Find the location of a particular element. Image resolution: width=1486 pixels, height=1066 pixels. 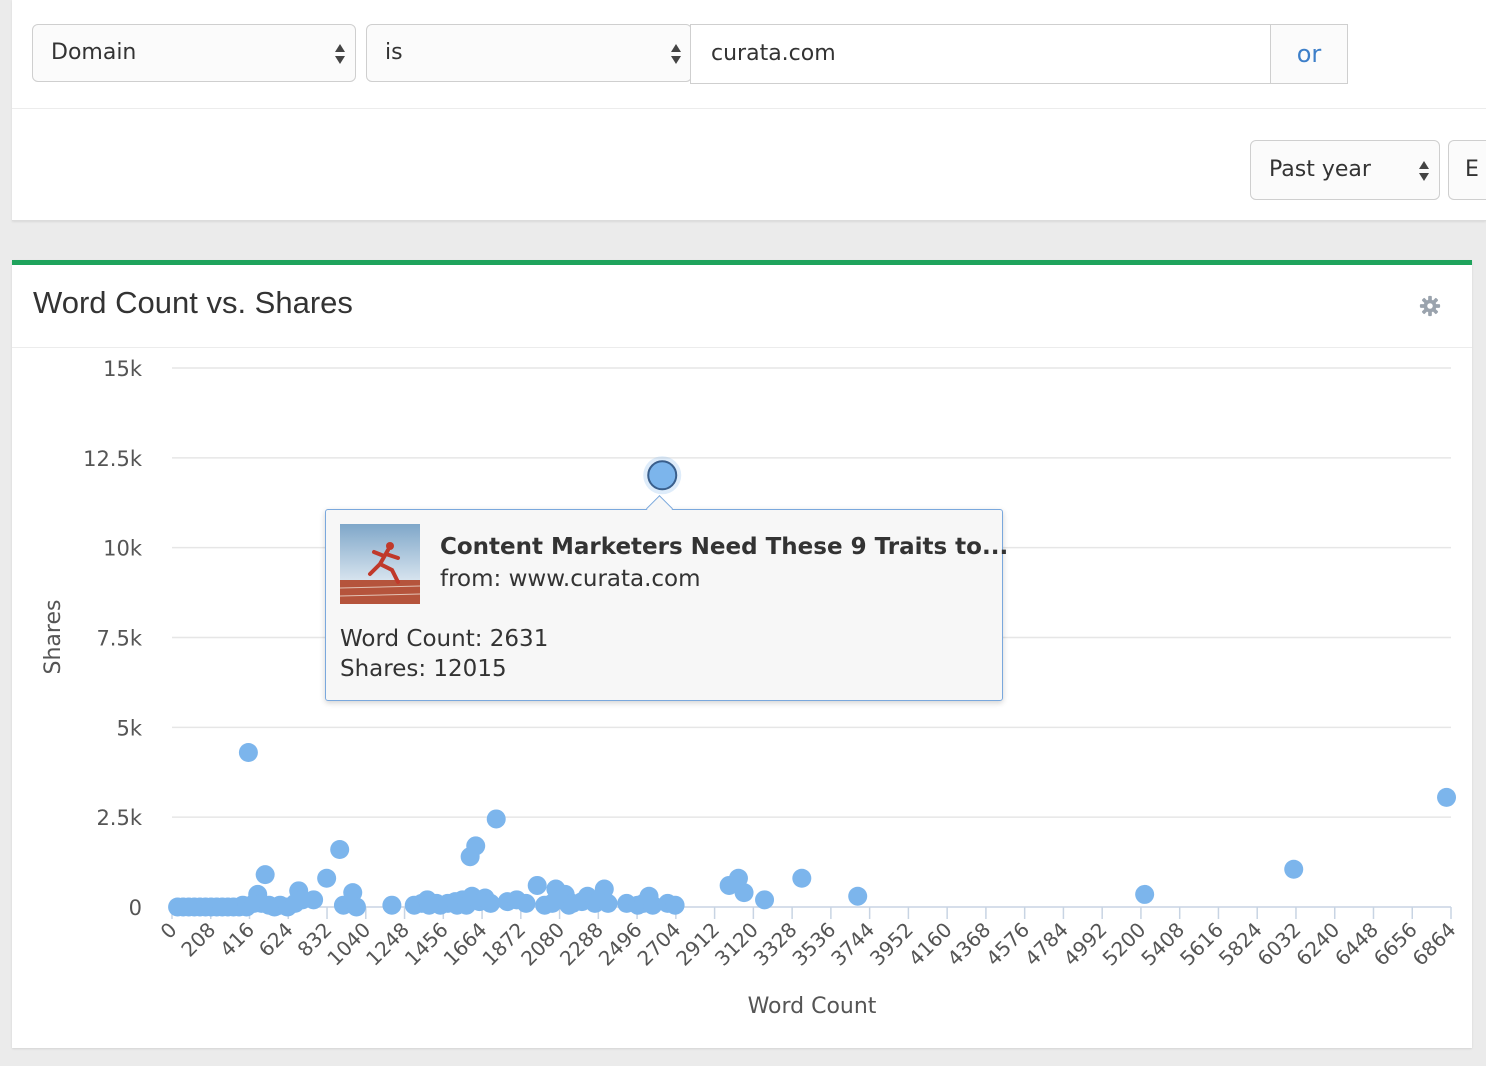

x-tick-label: 4368 is located at coordinates (968, 944).